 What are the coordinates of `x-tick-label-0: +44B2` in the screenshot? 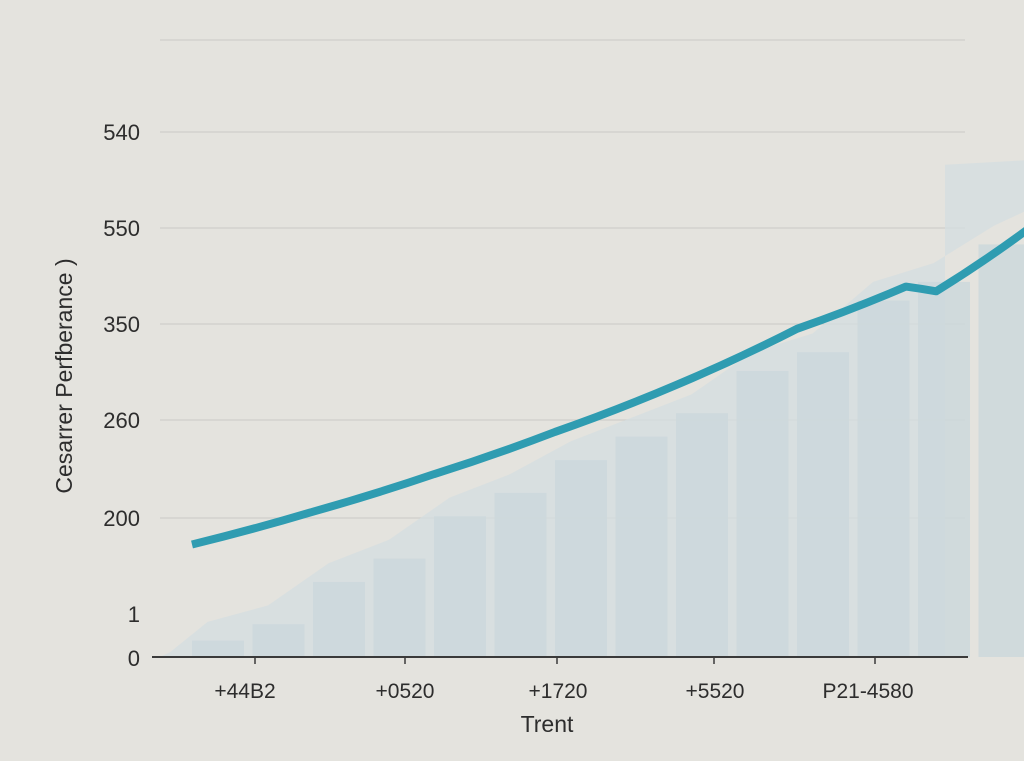 It's located at (244, 691).